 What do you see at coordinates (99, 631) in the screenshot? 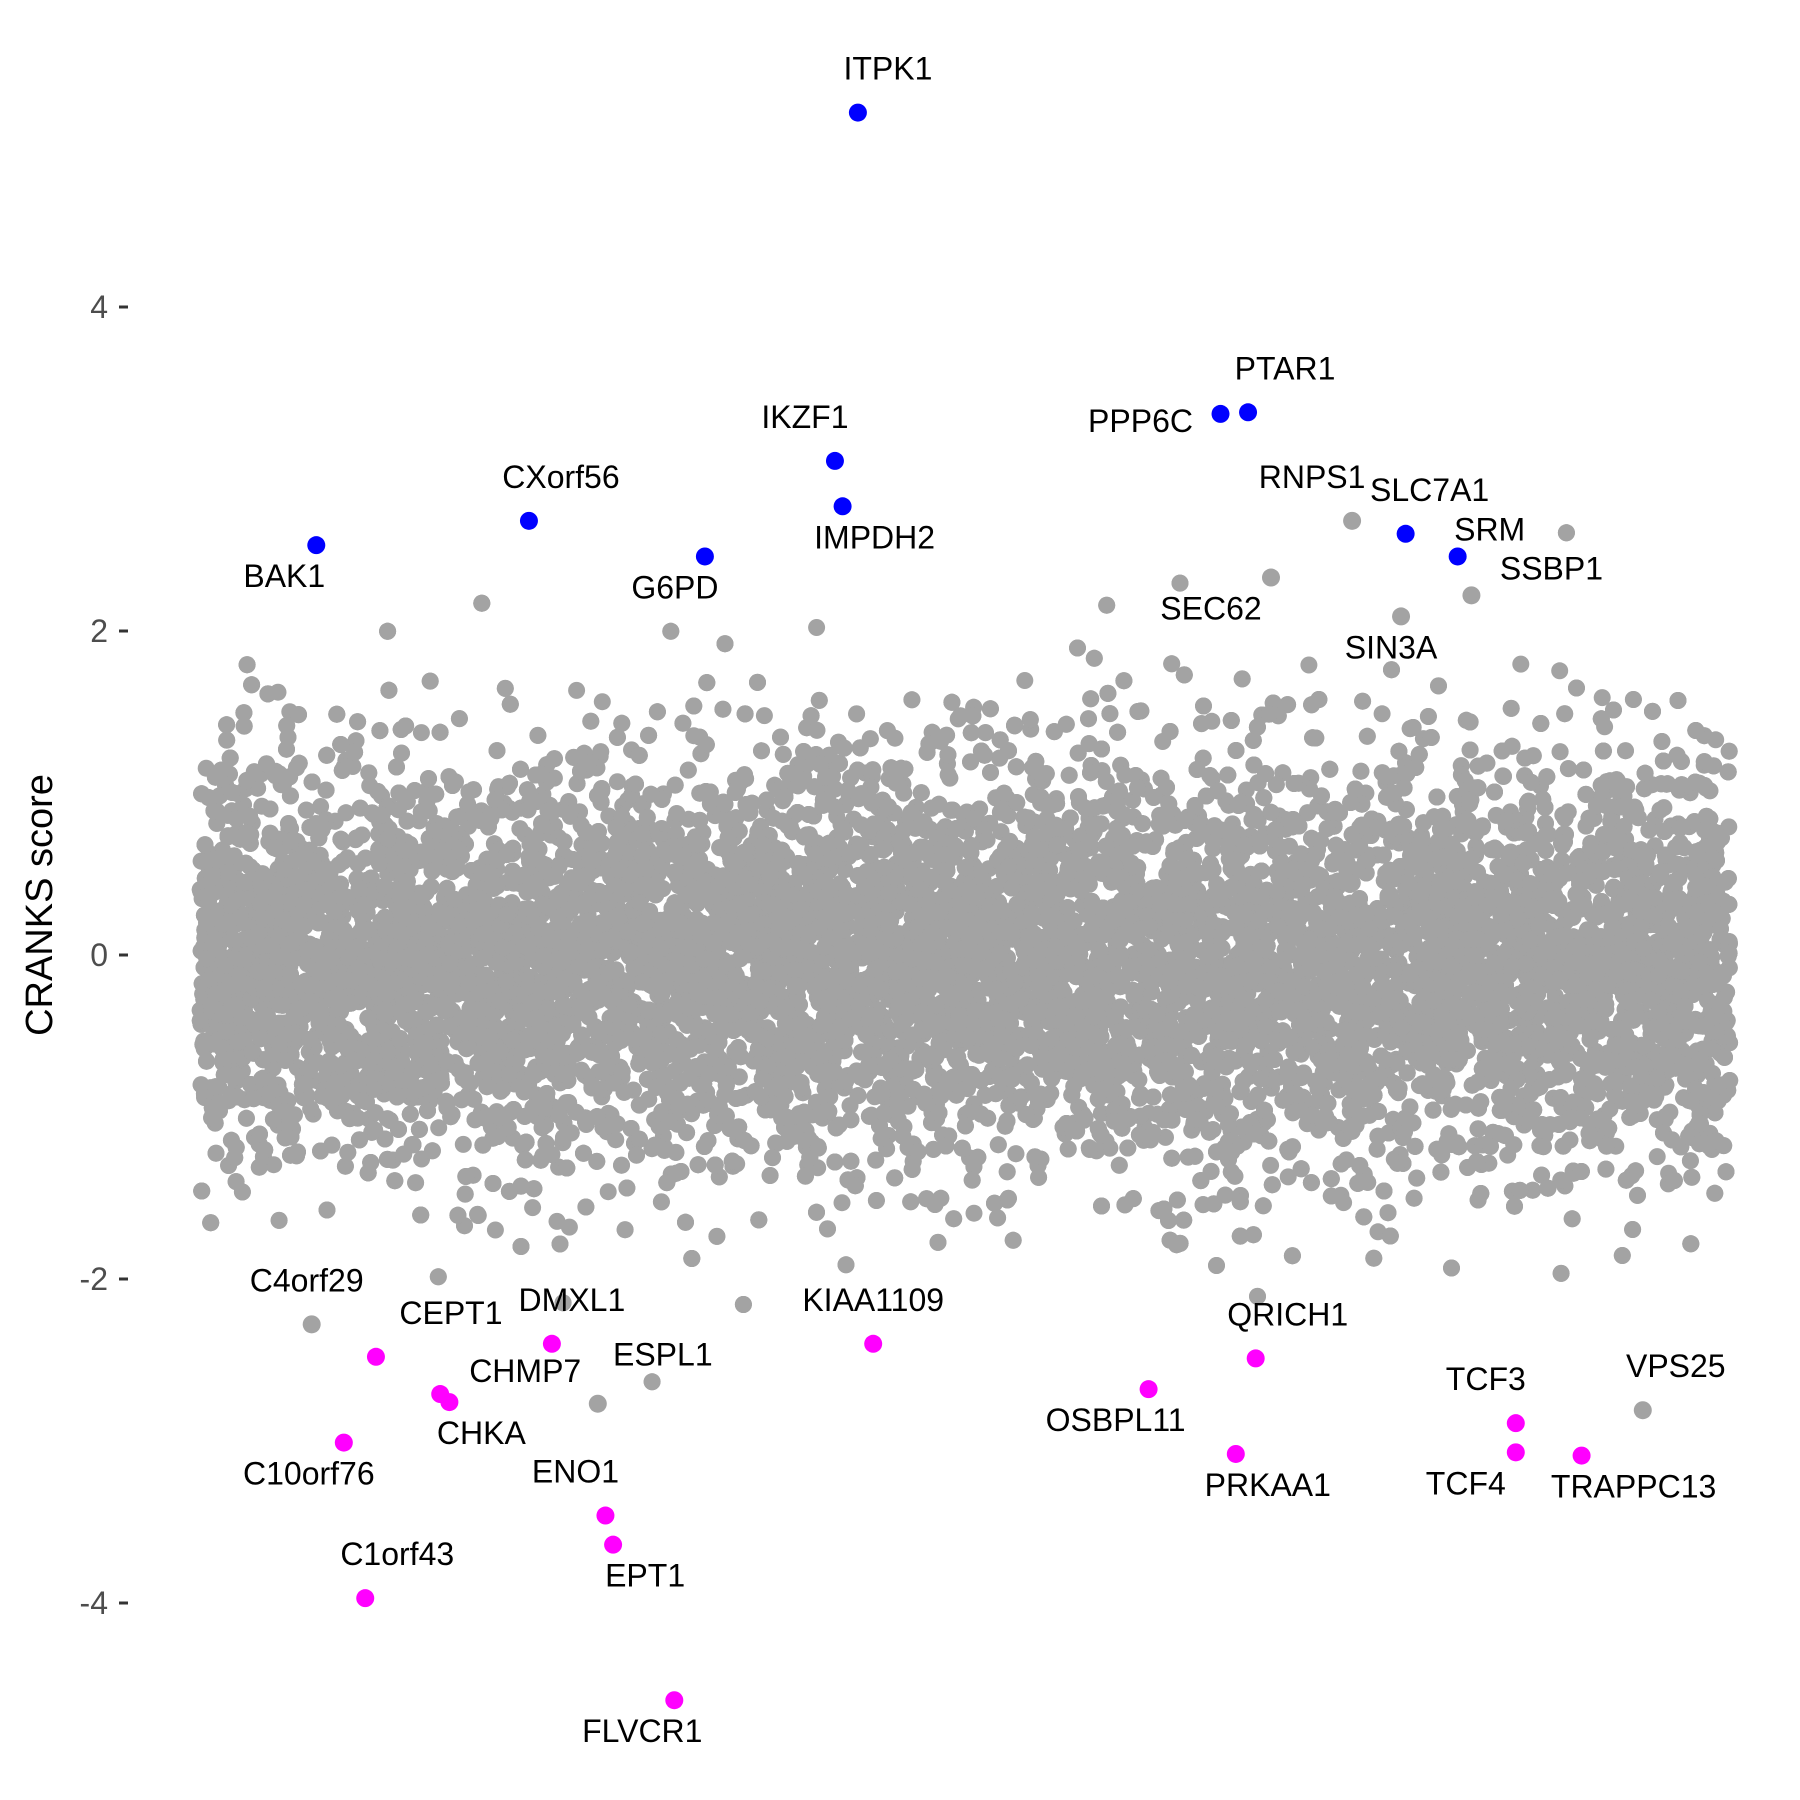
I see `y-tick-label: 2` at bounding box center [99, 631].